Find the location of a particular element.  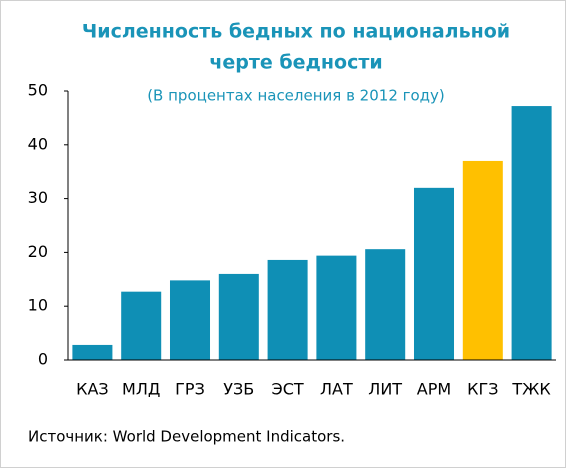

y-tick-label: 10 is located at coordinates (38, 305).